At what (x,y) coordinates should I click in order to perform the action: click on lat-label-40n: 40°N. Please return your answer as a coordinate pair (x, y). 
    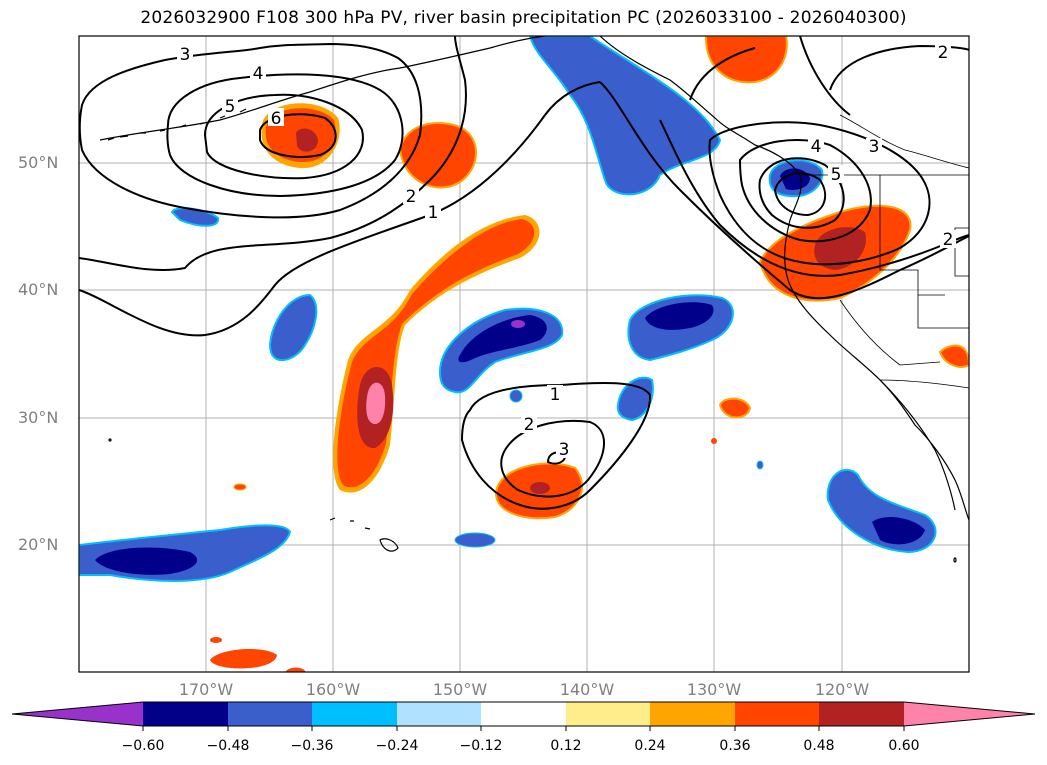
    Looking at the image, I should click on (38, 289).